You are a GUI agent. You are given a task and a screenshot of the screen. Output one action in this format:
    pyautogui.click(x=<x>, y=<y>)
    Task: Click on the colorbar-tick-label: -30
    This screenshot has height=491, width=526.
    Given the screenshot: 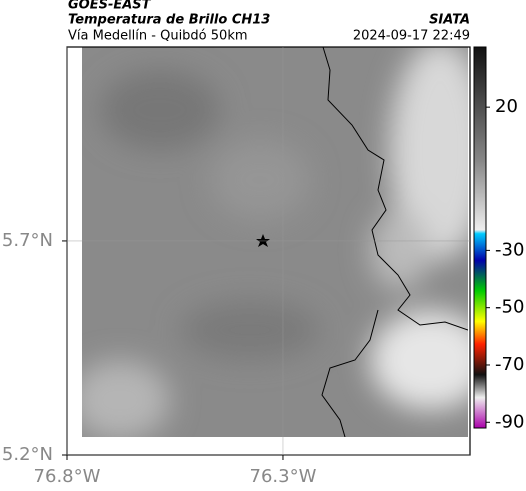 What is the action you would take?
    pyautogui.click(x=509, y=249)
    